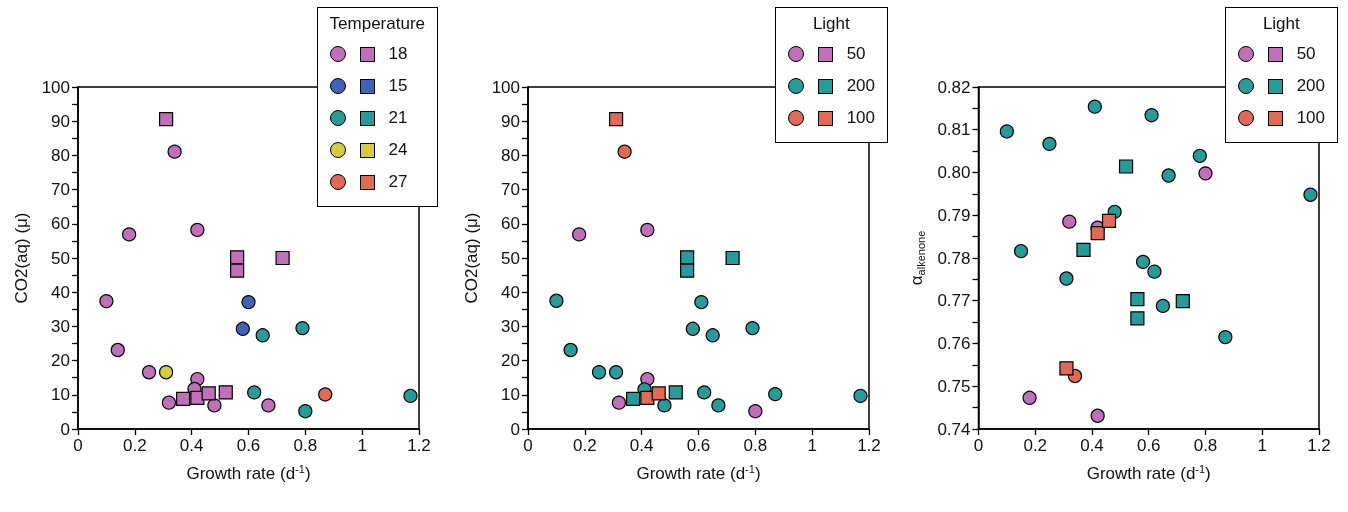 This screenshot has width=1348, height=512. I want to click on legend-label: 15, so click(398, 86).